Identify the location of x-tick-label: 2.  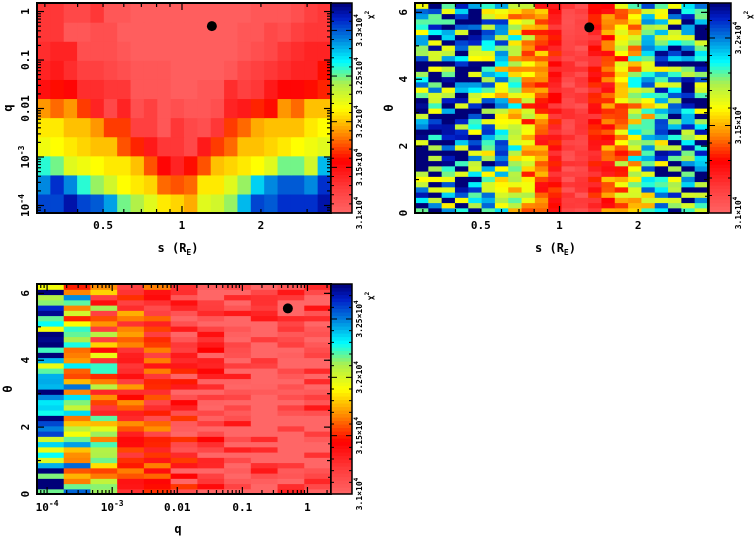
(261, 225).